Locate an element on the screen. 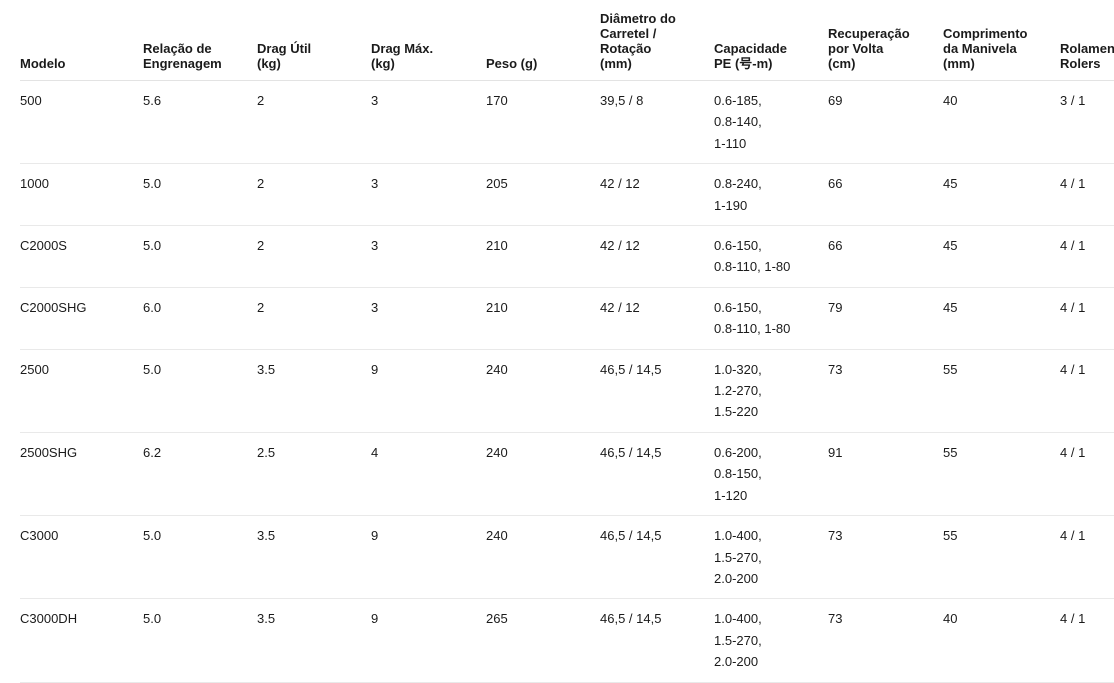 The height and width of the screenshot is (683, 1114). cell-modelo: 500 is located at coordinates (31, 100).